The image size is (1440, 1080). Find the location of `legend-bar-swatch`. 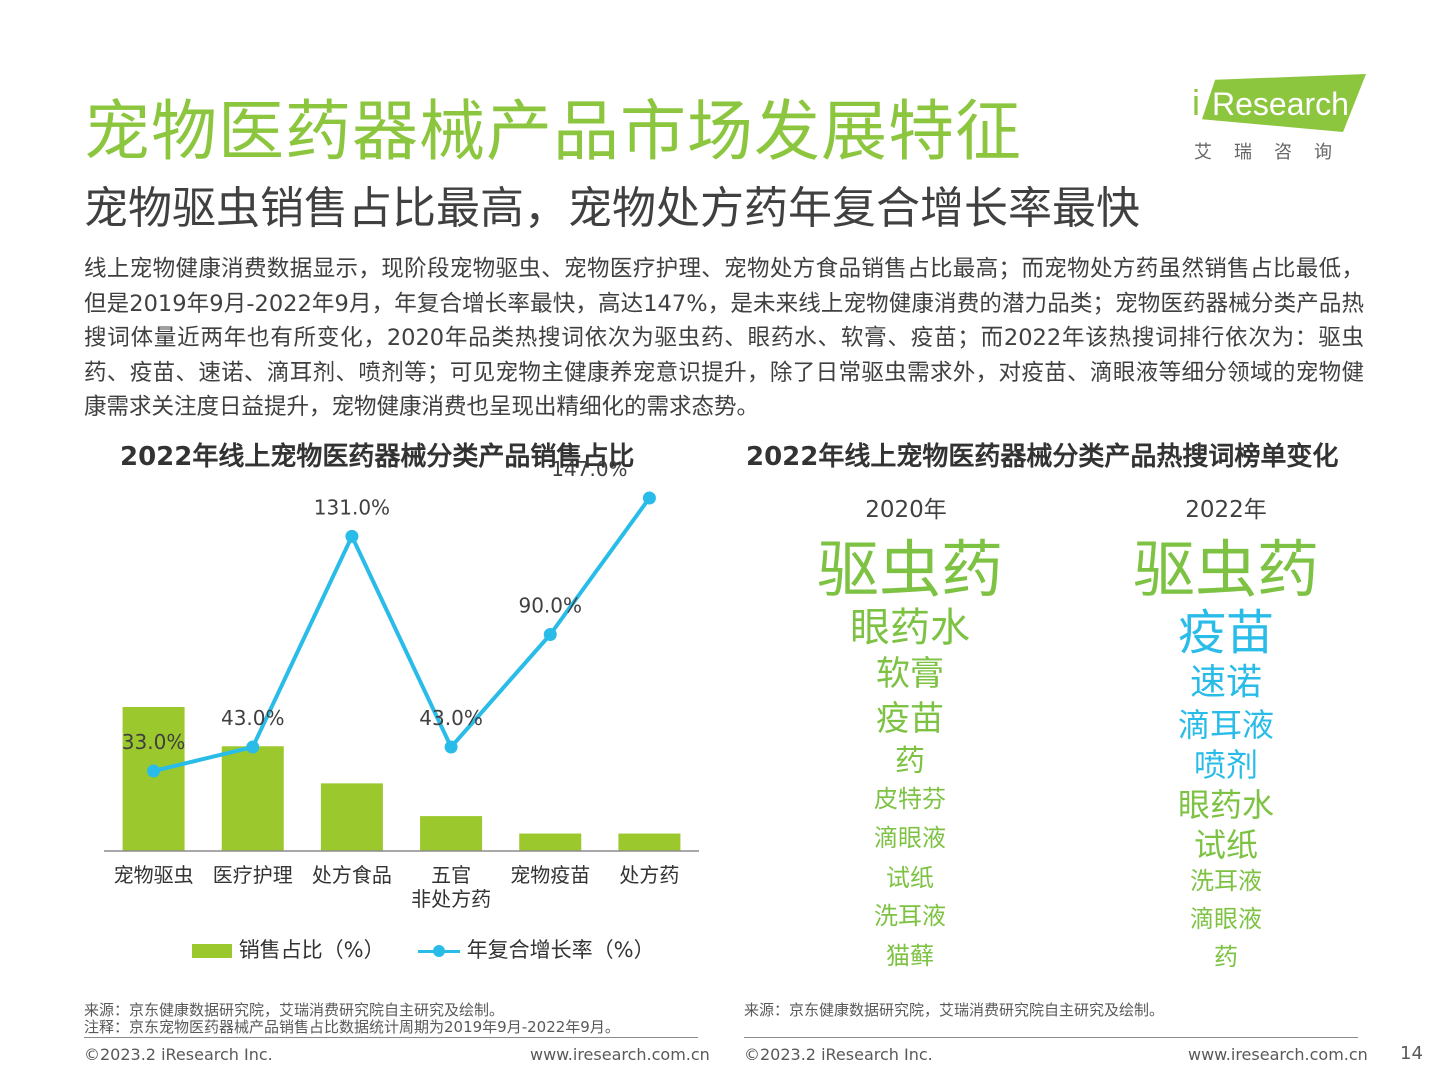

legend-bar-swatch is located at coordinates (212, 951).